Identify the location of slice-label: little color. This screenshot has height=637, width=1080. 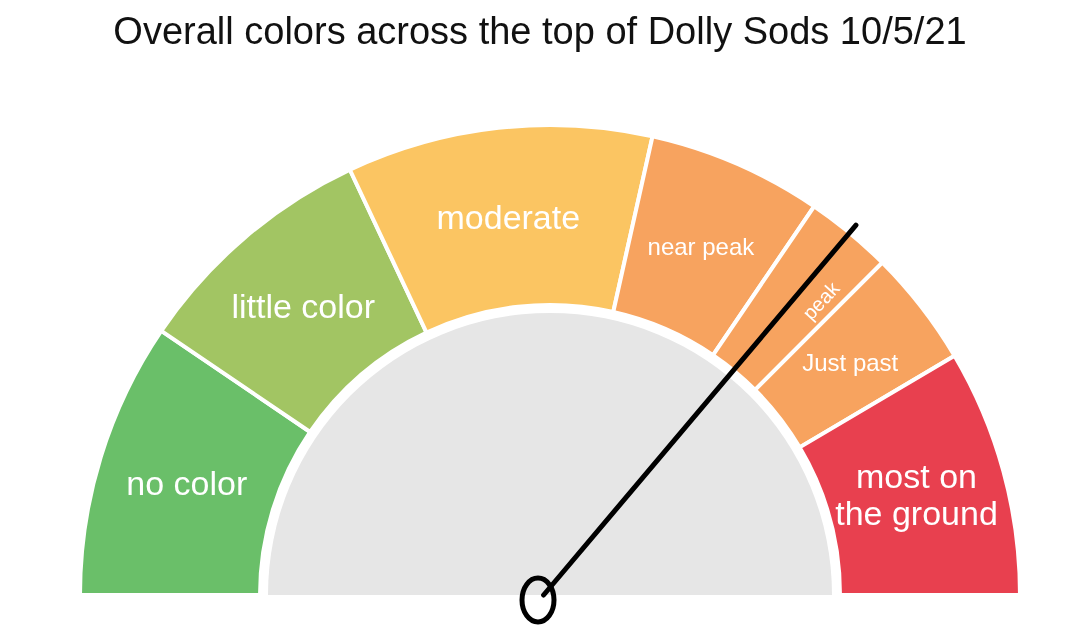
(303, 305).